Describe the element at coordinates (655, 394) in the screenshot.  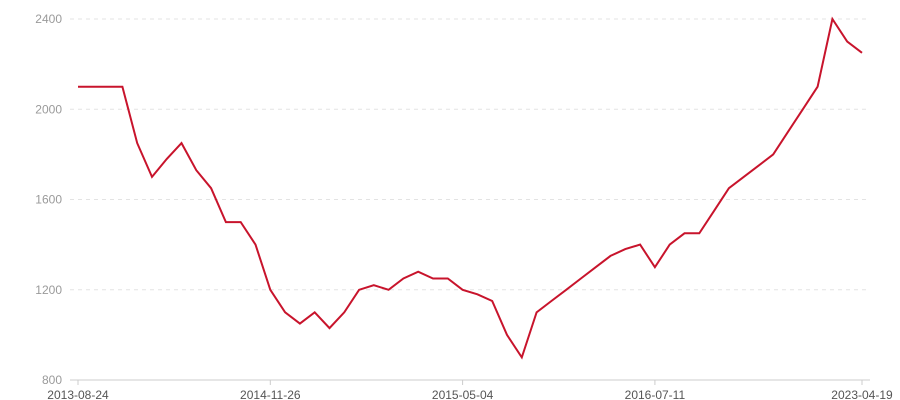
I see `x-tick-label: 2016-07-11` at that location.